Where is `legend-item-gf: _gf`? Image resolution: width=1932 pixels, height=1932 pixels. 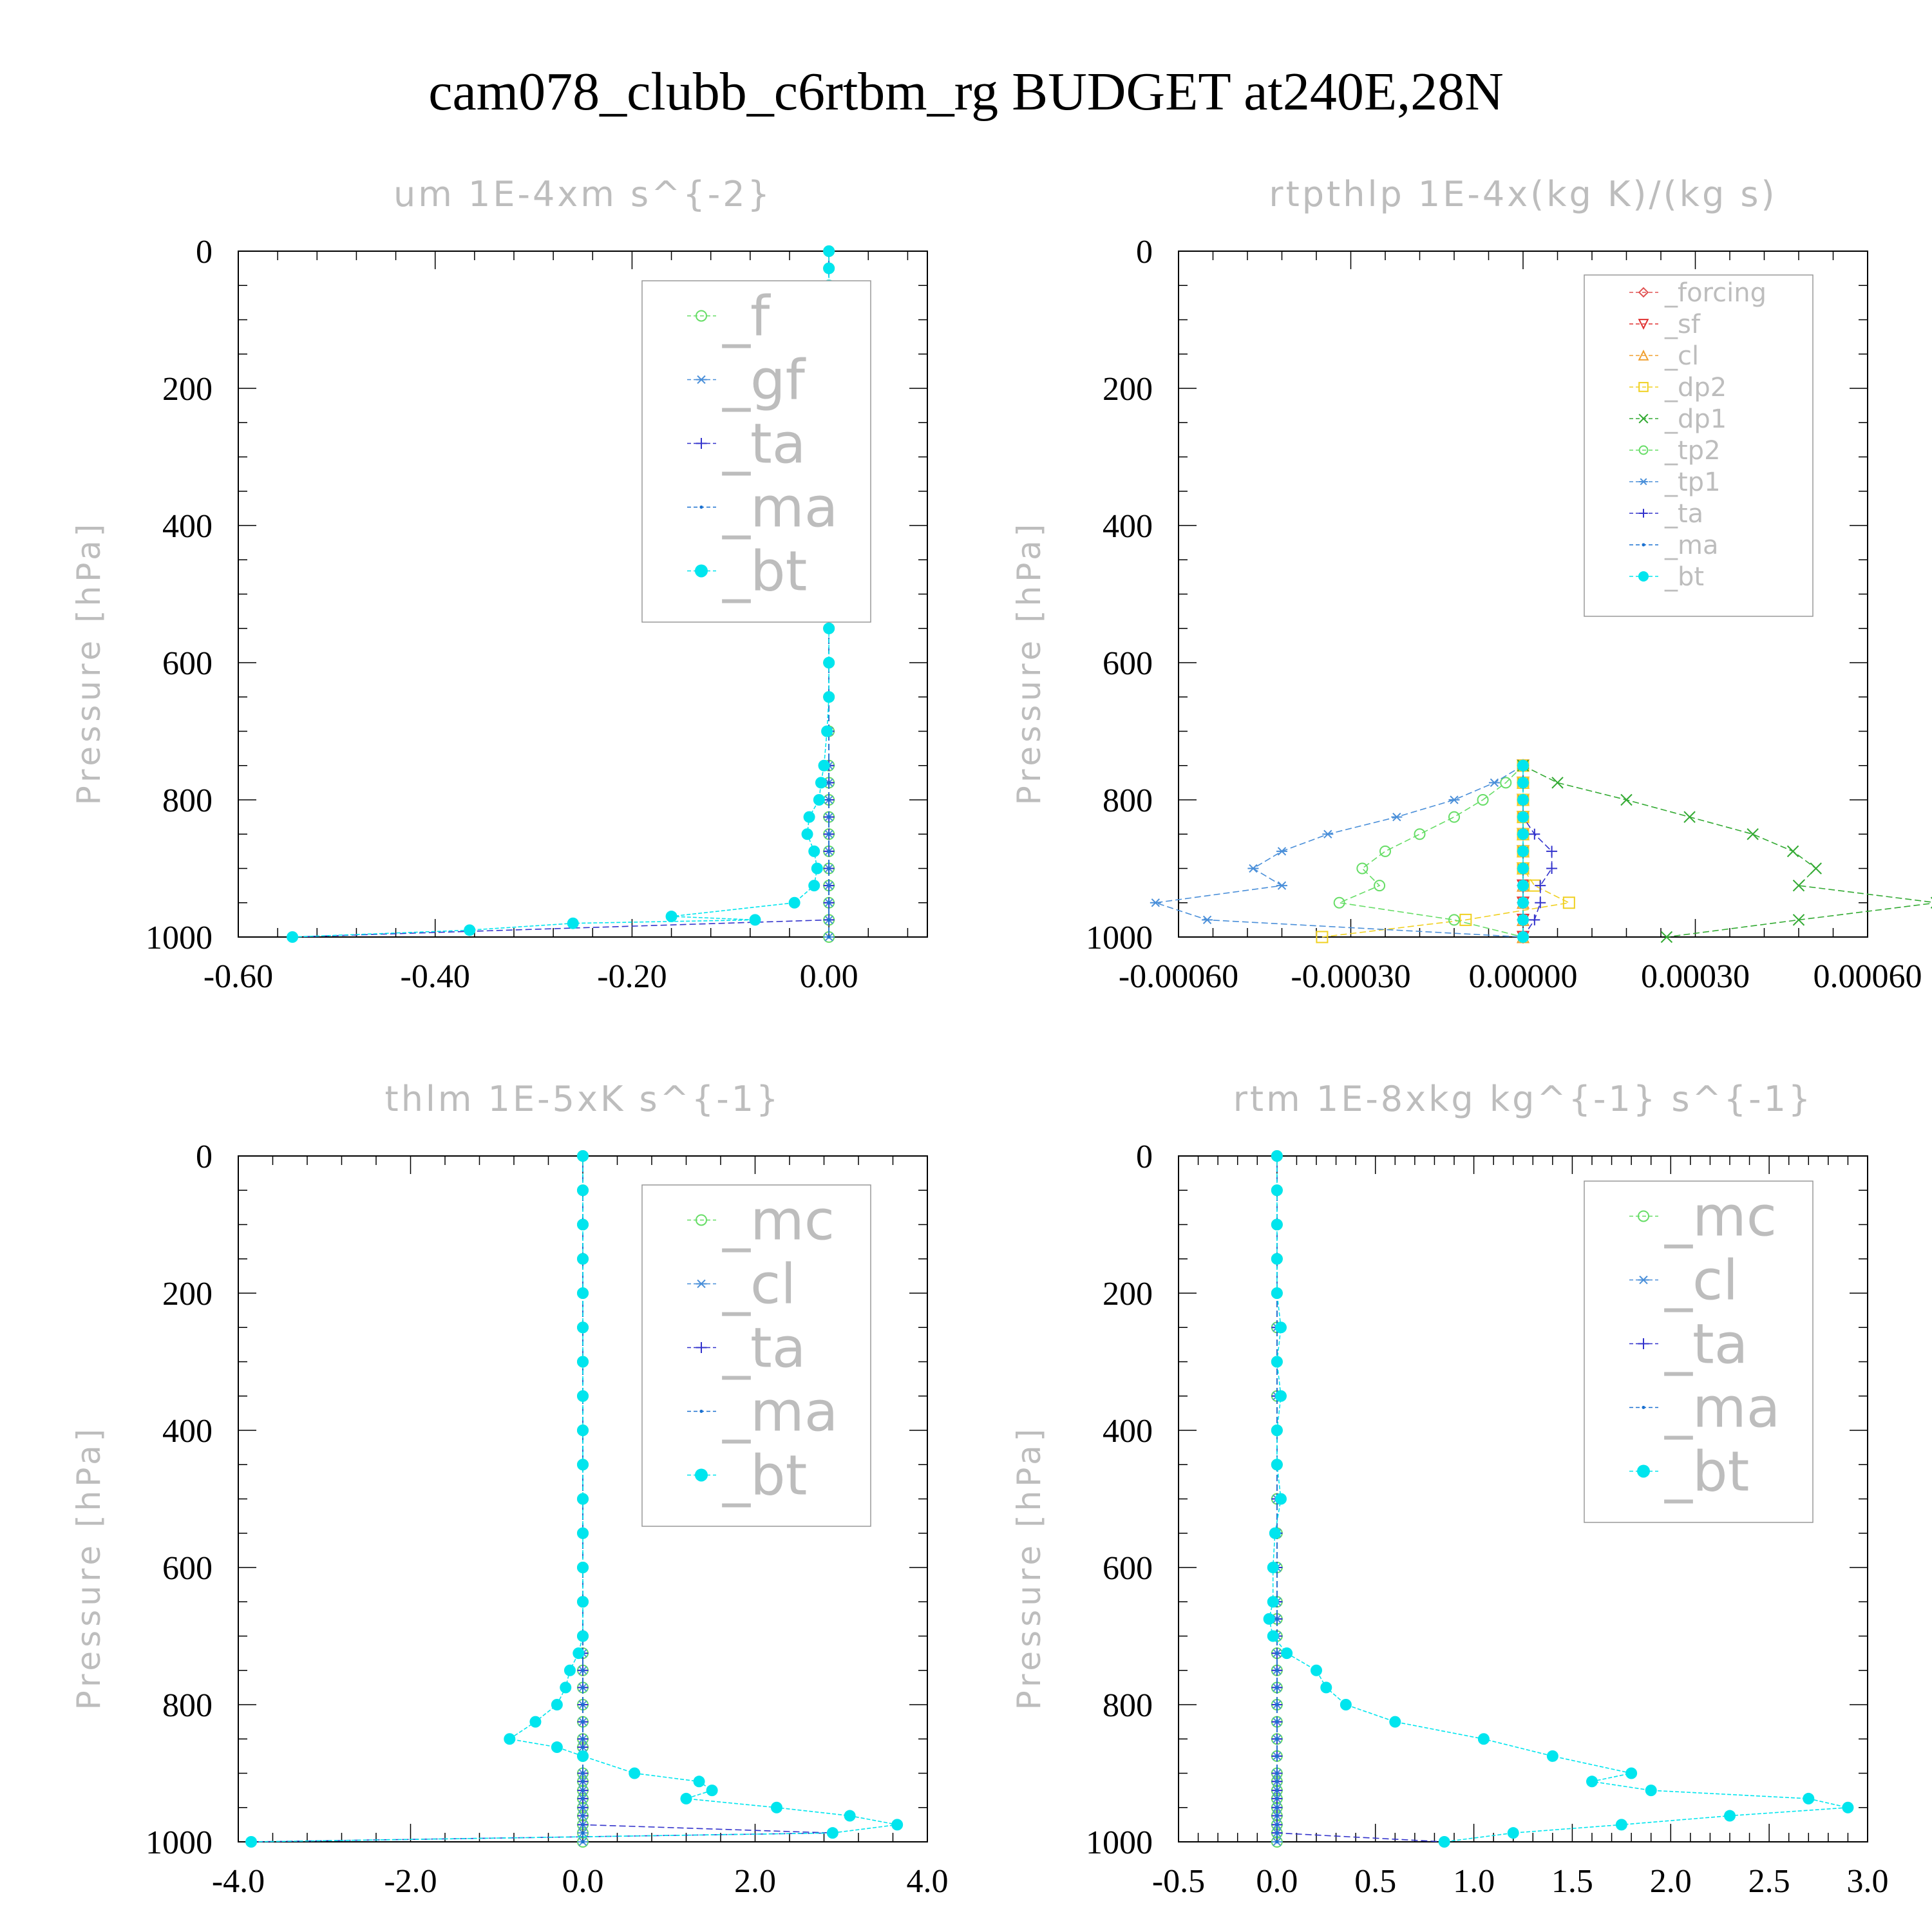 legend-item-gf: _gf is located at coordinates (747, 381).